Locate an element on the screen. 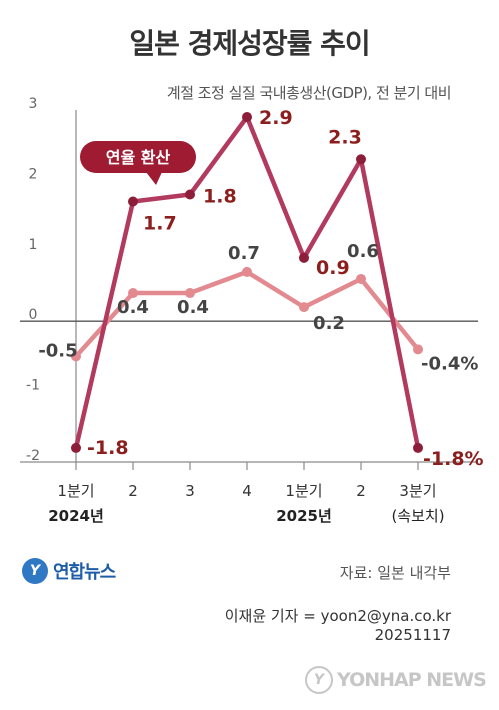 The image size is (499, 710). yonhap-watermark: Y YONHAP NEWS is located at coordinates (396, 680).